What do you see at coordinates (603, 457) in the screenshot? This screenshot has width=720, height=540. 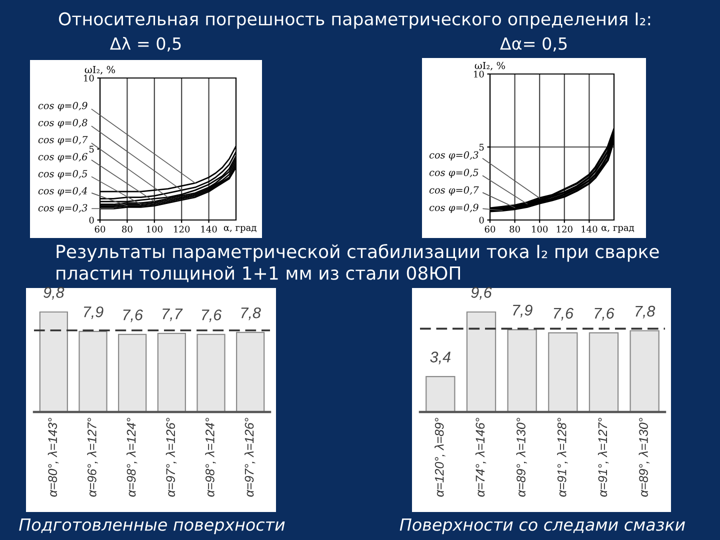 I see `x-tick-label: α=91°, λ=127°` at bounding box center [603, 457].